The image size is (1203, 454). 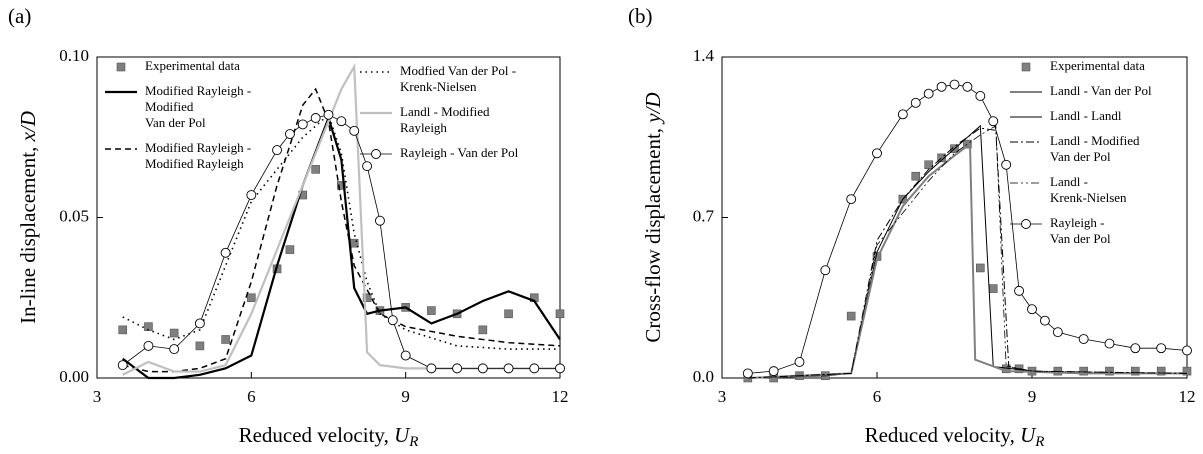 What do you see at coordinates (1069, 181) in the screenshot?
I see `legend-label: Landl -` at bounding box center [1069, 181].